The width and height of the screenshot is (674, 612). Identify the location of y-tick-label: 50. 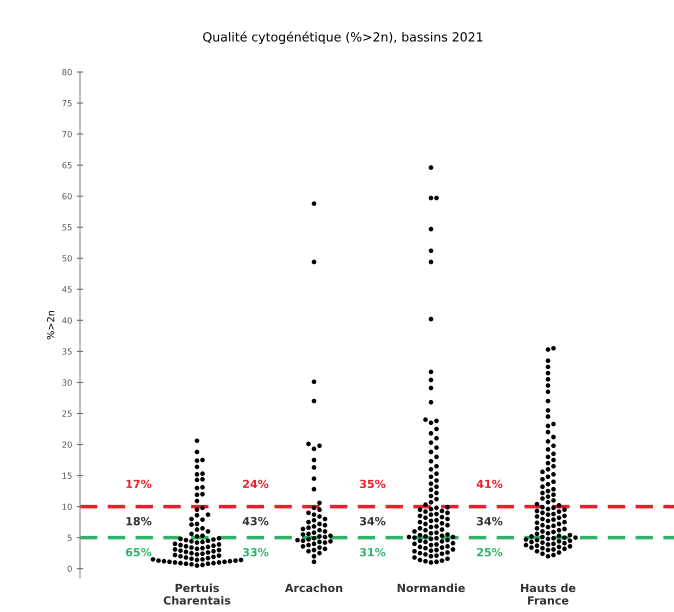
(67, 258).